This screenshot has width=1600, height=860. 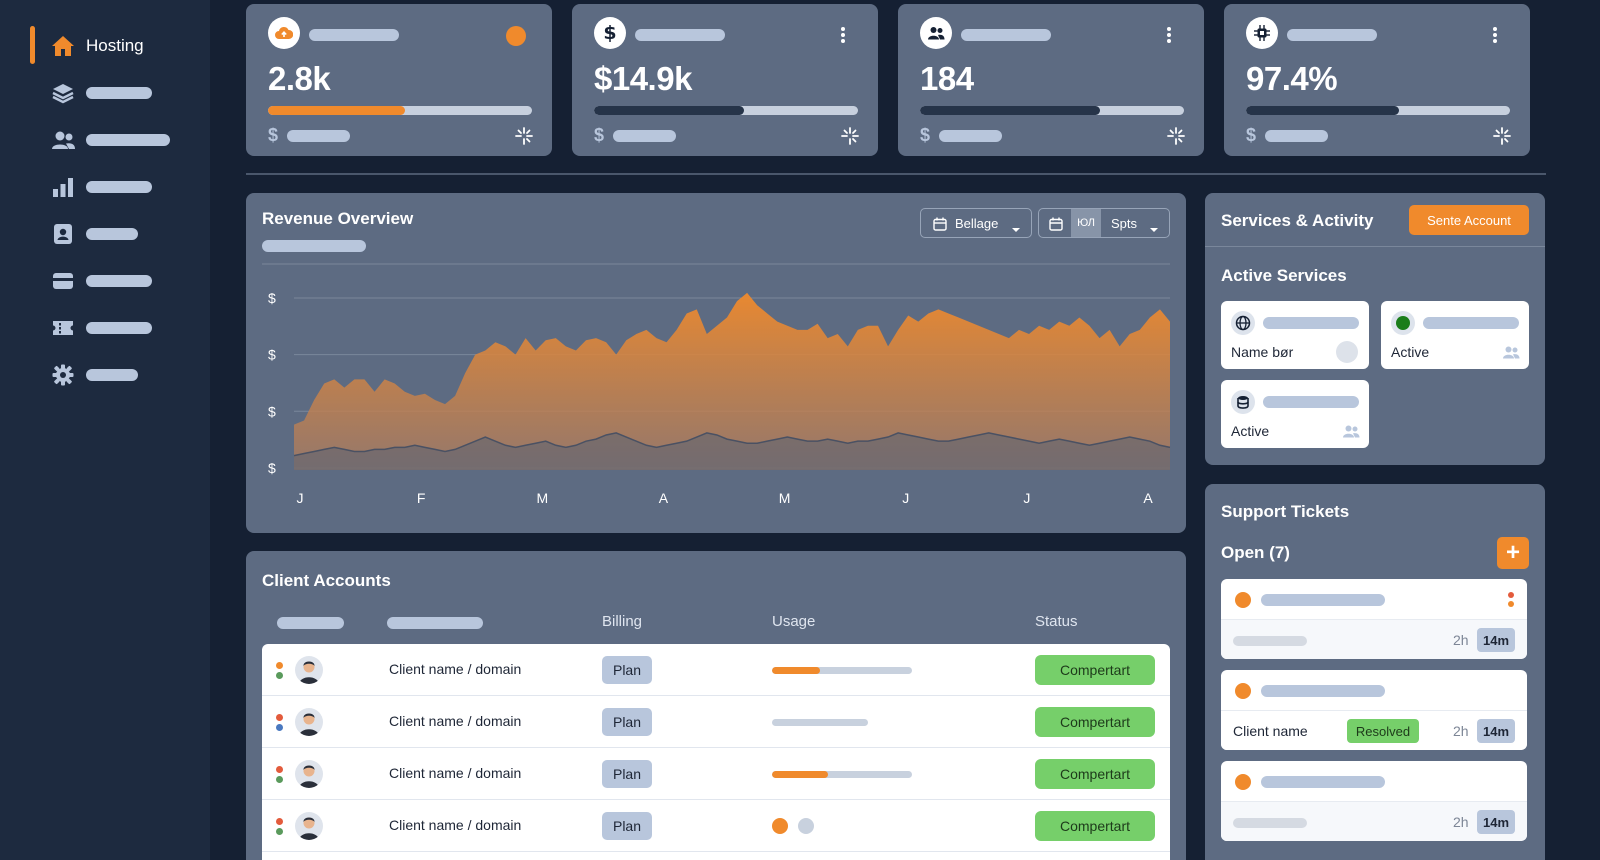 What do you see at coordinates (105, 430) in the screenshot?
I see `sidebar: Hosting` at bounding box center [105, 430].